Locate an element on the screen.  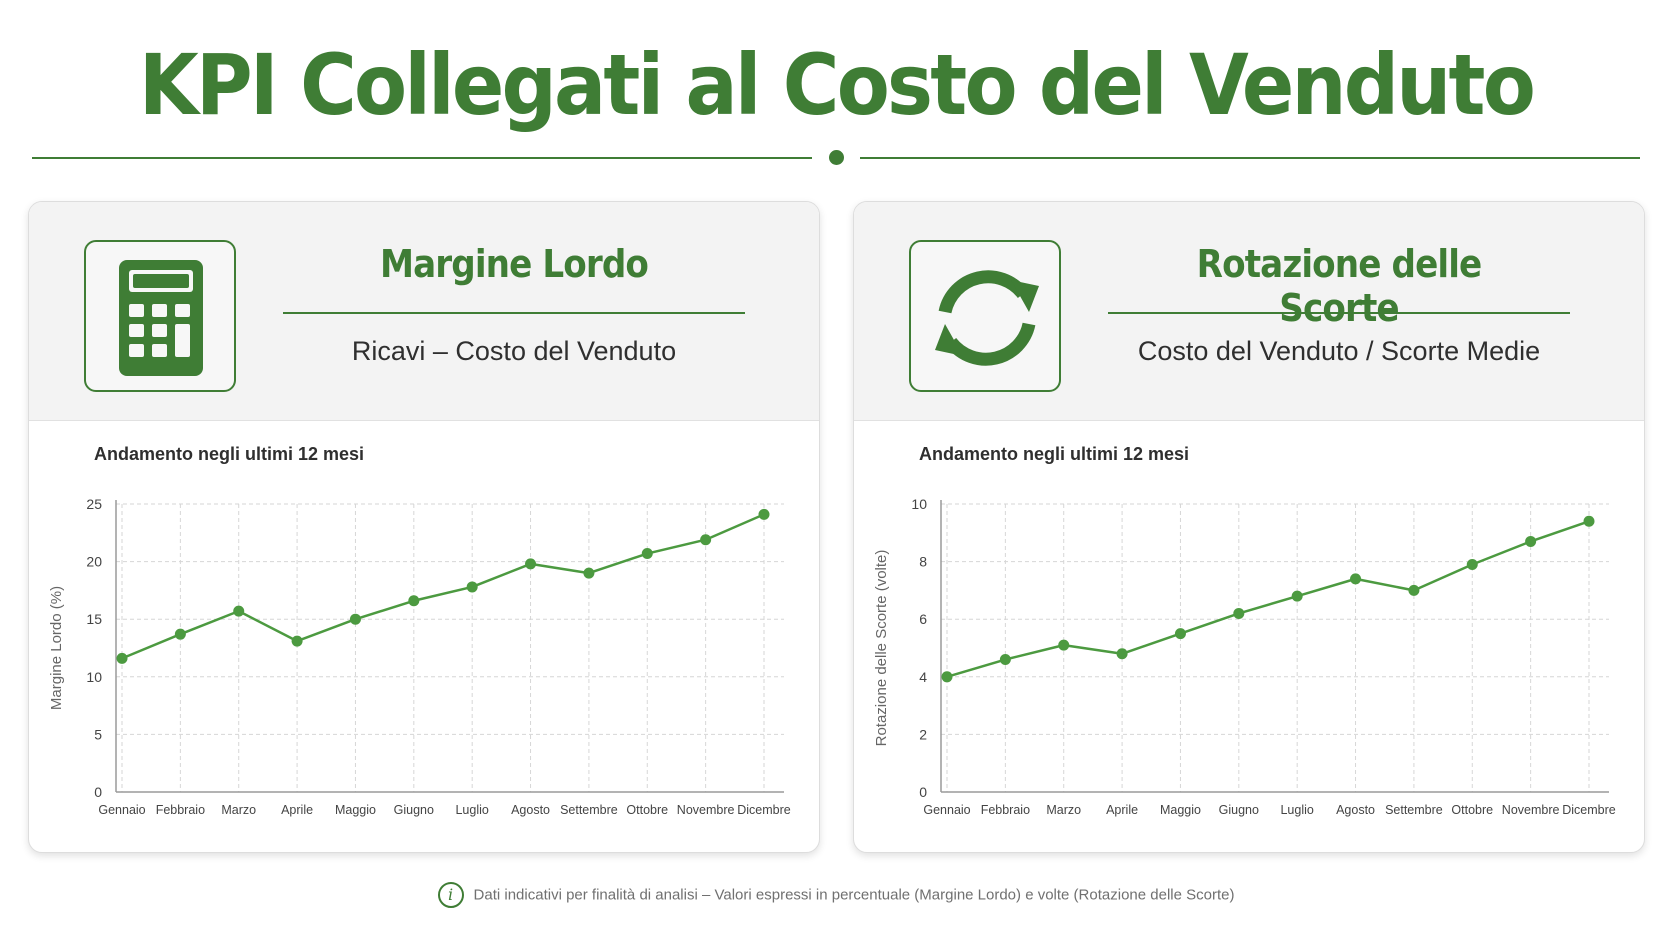
y-tick-label: 8 is located at coordinates (923, 562).